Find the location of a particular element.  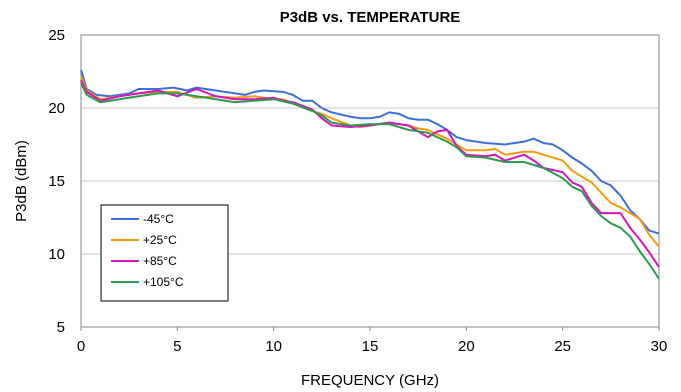

x-tick-label: 30 is located at coordinates (659, 346).